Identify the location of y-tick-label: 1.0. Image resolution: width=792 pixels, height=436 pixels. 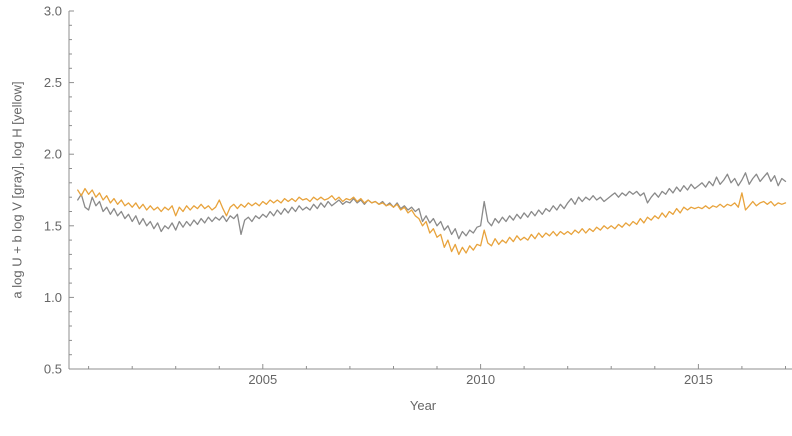
(53, 297).